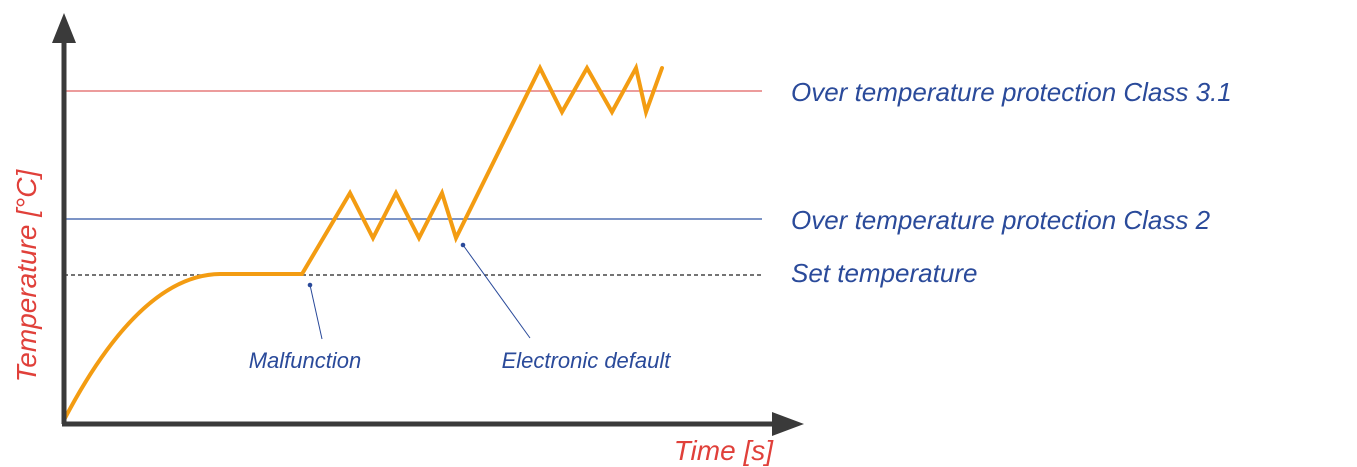 The width and height of the screenshot is (1357, 467). I want to click on x-axis-label: Time [s], so click(724, 450).